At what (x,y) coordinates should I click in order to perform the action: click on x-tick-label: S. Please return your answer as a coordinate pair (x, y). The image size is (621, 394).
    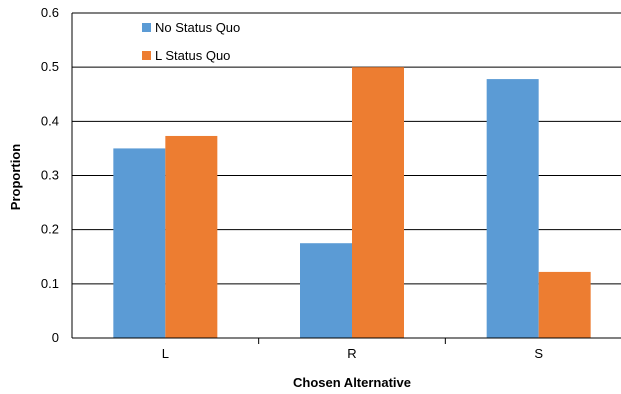
    Looking at the image, I should click on (538, 353).